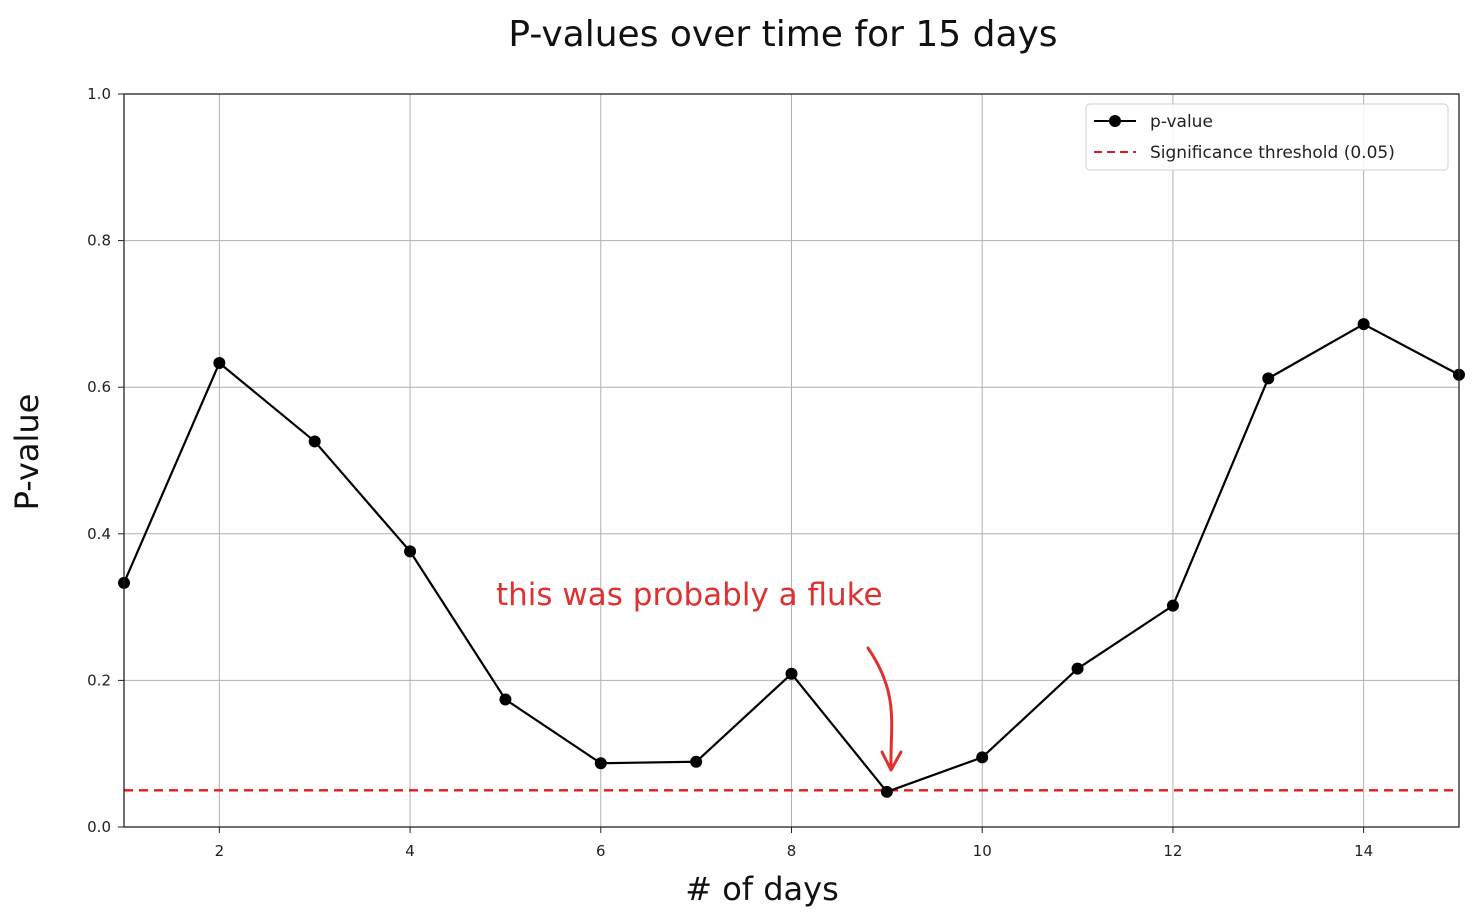 The height and width of the screenshot is (924, 1481). What do you see at coordinates (99, 94) in the screenshot?
I see `y-tick-label: 1.0` at bounding box center [99, 94].